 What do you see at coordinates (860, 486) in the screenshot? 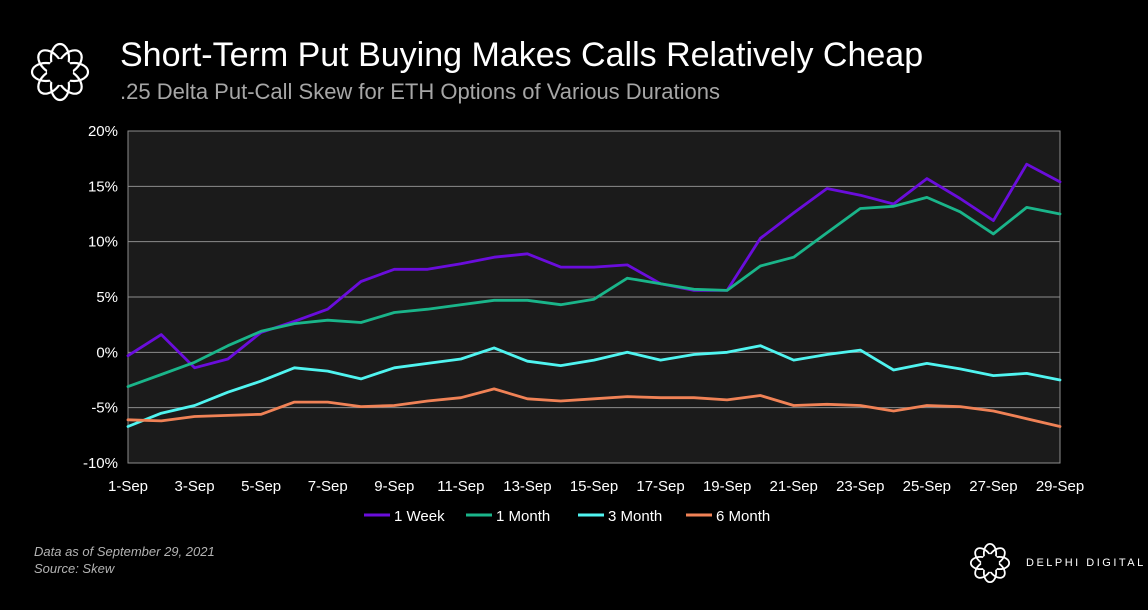
I see `x-tick-label: 23-Sep` at bounding box center [860, 486].